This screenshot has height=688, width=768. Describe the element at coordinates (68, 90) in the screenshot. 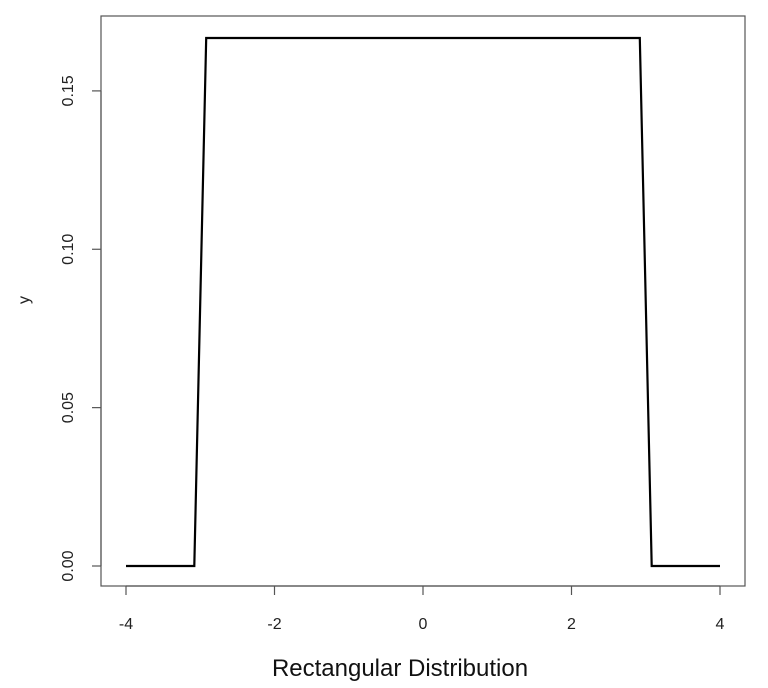

I see `y-tick-label: 0.15` at that location.